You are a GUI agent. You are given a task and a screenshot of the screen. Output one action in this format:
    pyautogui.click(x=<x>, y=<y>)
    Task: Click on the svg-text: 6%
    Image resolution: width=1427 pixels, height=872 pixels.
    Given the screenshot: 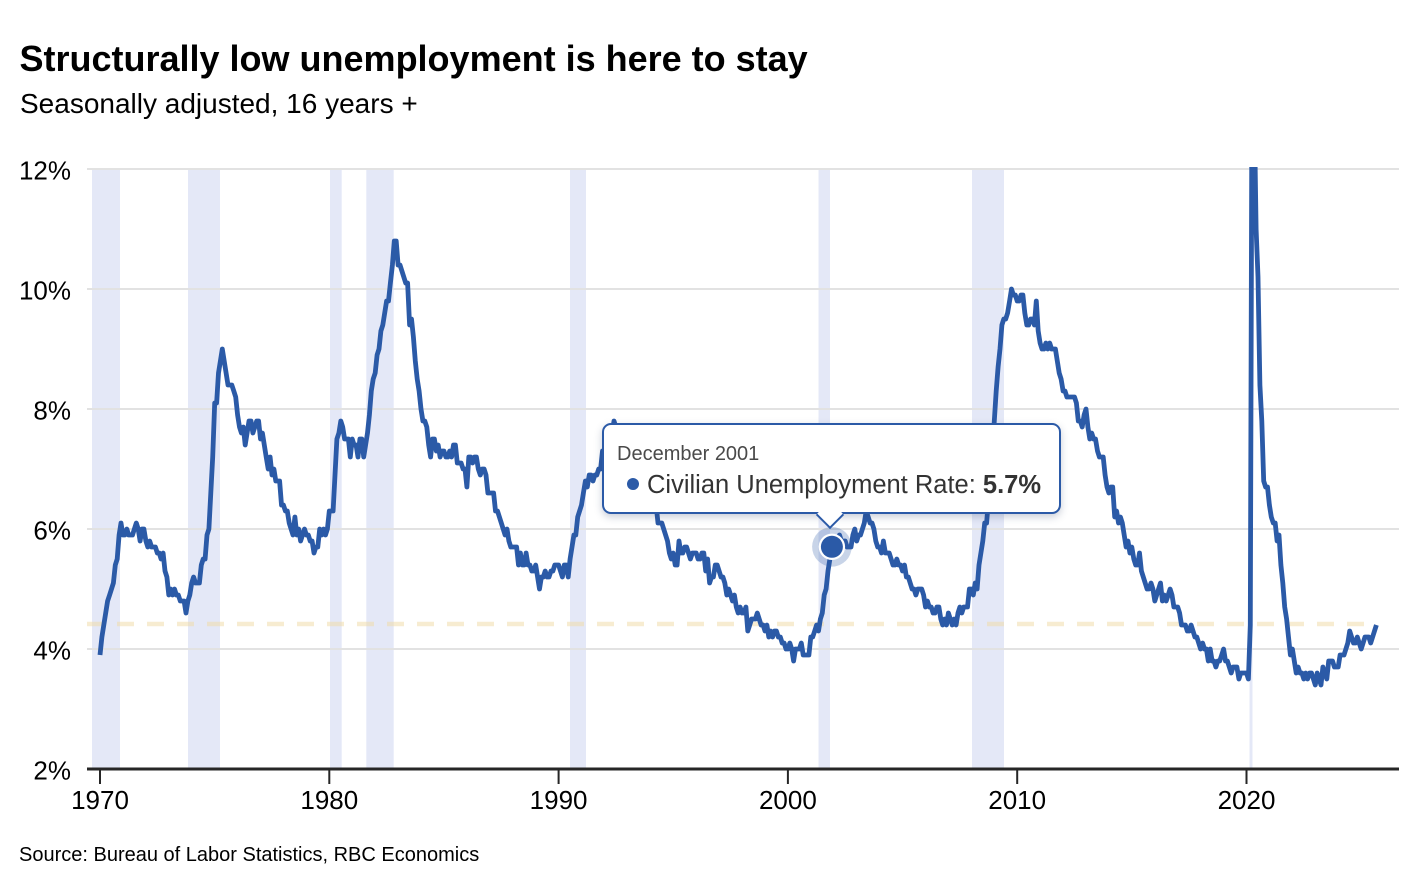 What is the action you would take?
    pyautogui.click(x=52, y=531)
    